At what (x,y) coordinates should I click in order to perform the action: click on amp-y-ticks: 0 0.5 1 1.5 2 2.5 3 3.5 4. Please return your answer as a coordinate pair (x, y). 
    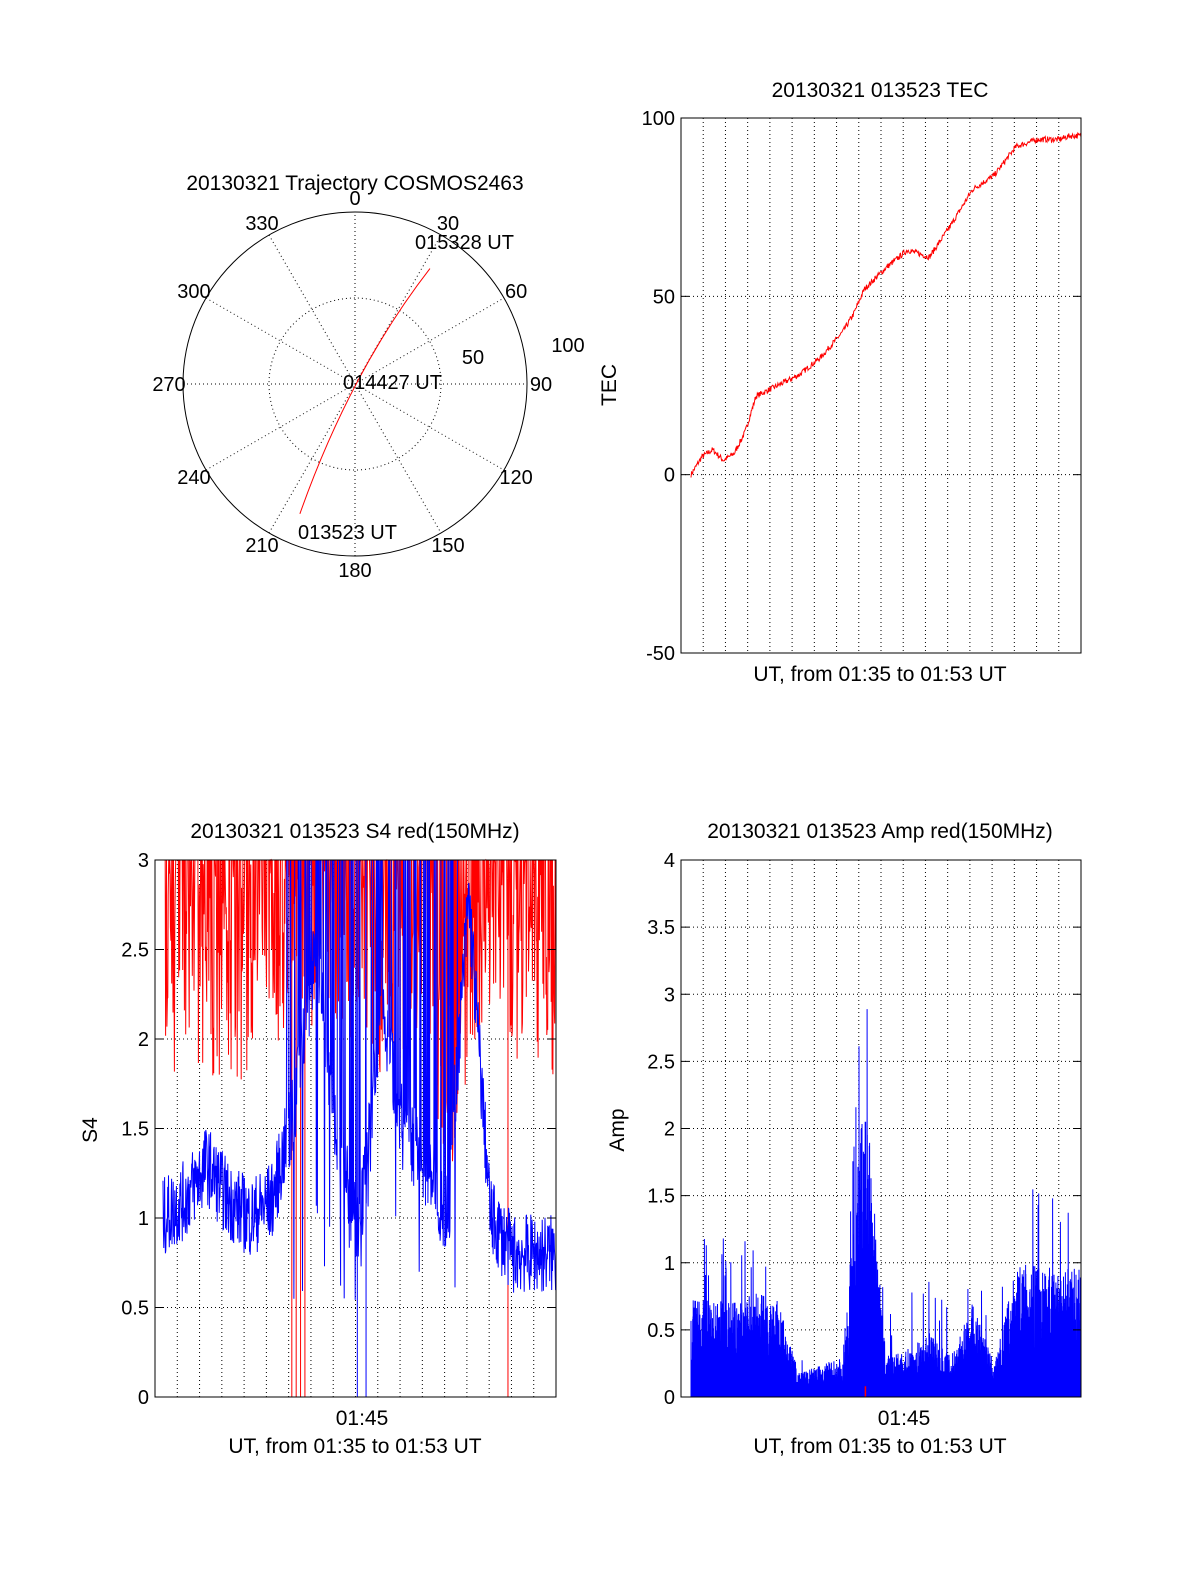
    Looking at the image, I should click on (864, 1129).